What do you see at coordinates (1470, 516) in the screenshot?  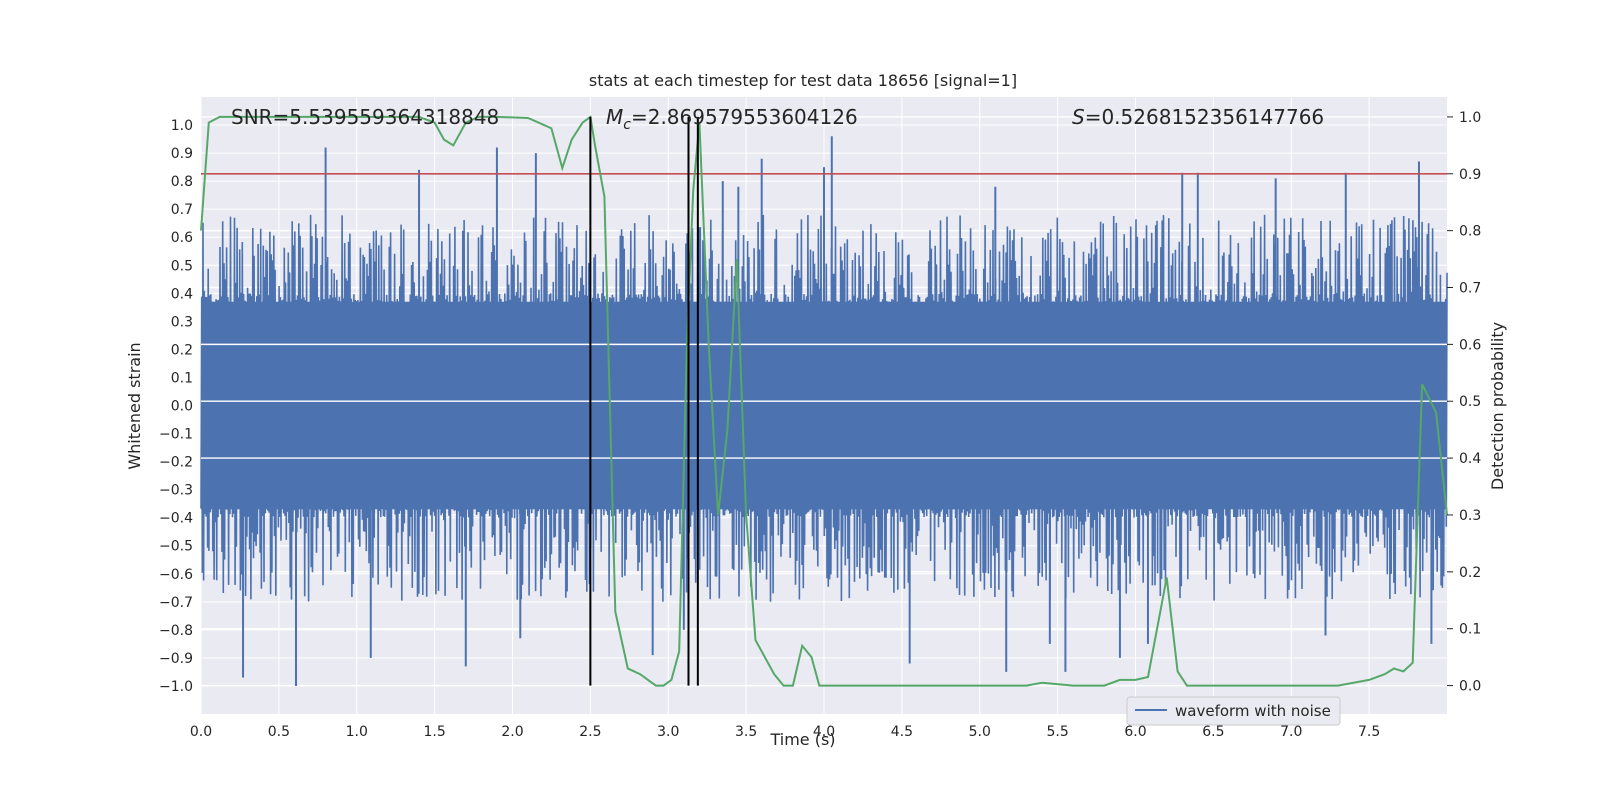 I see `right-tick-label: 0.3` at bounding box center [1470, 516].